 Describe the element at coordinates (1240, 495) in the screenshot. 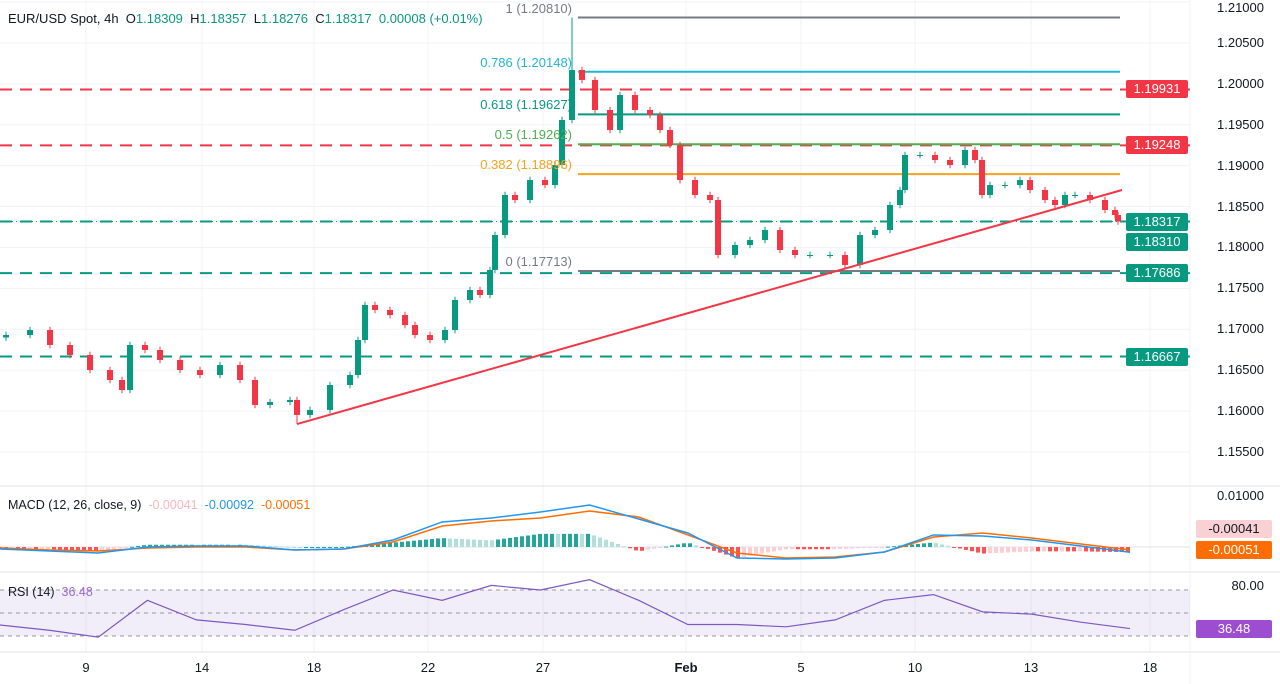

I see `macd-axis-label: 0.01000` at that location.